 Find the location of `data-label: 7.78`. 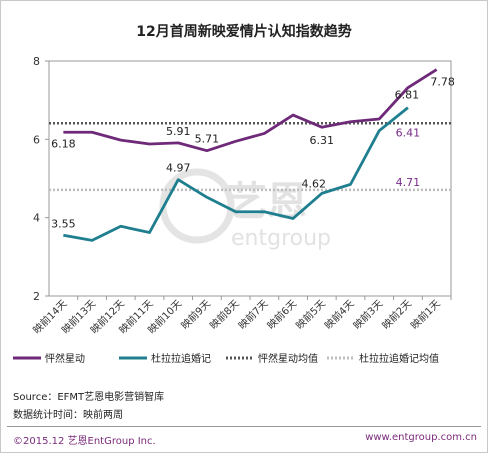

data-label: 7.78 is located at coordinates (442, 82).